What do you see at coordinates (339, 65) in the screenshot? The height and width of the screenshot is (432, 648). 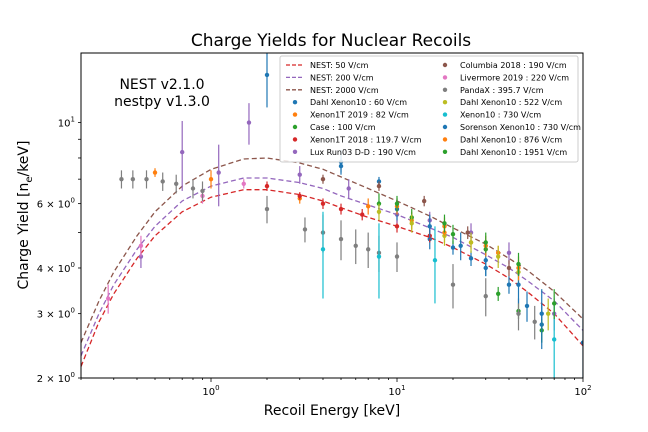 I see `legend-entry-label: NEST: 50 V/cm` at bounding box center [339, 65].